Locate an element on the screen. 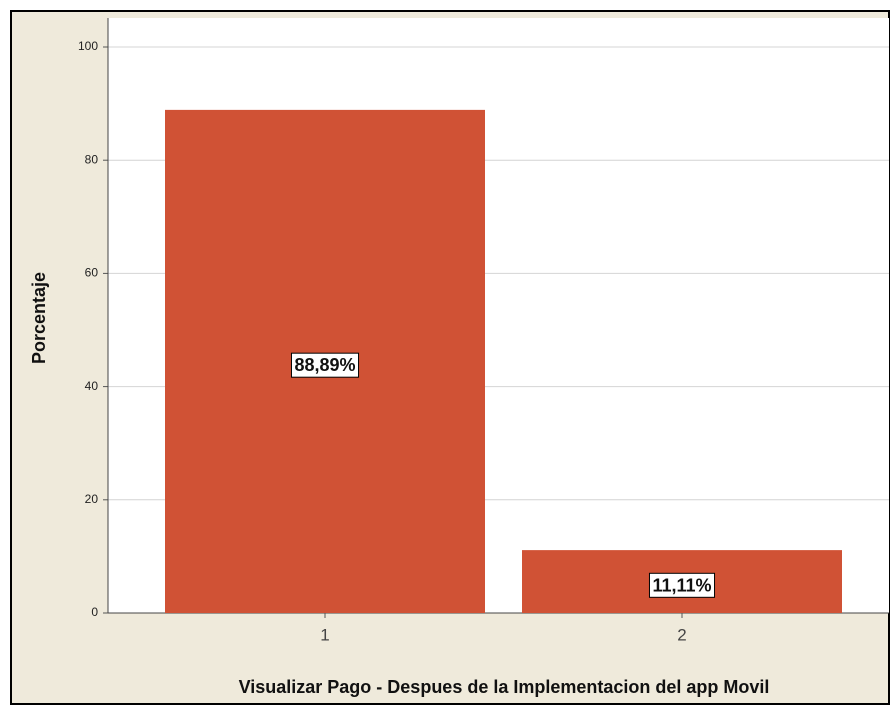 The image size is (890, 705). y-tick-label: 60 is located at coordinates (92, 273).